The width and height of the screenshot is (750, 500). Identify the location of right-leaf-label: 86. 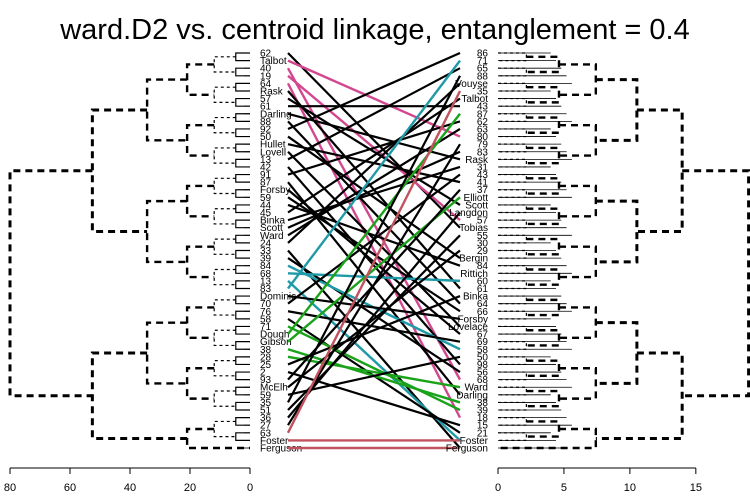
(483, 54).